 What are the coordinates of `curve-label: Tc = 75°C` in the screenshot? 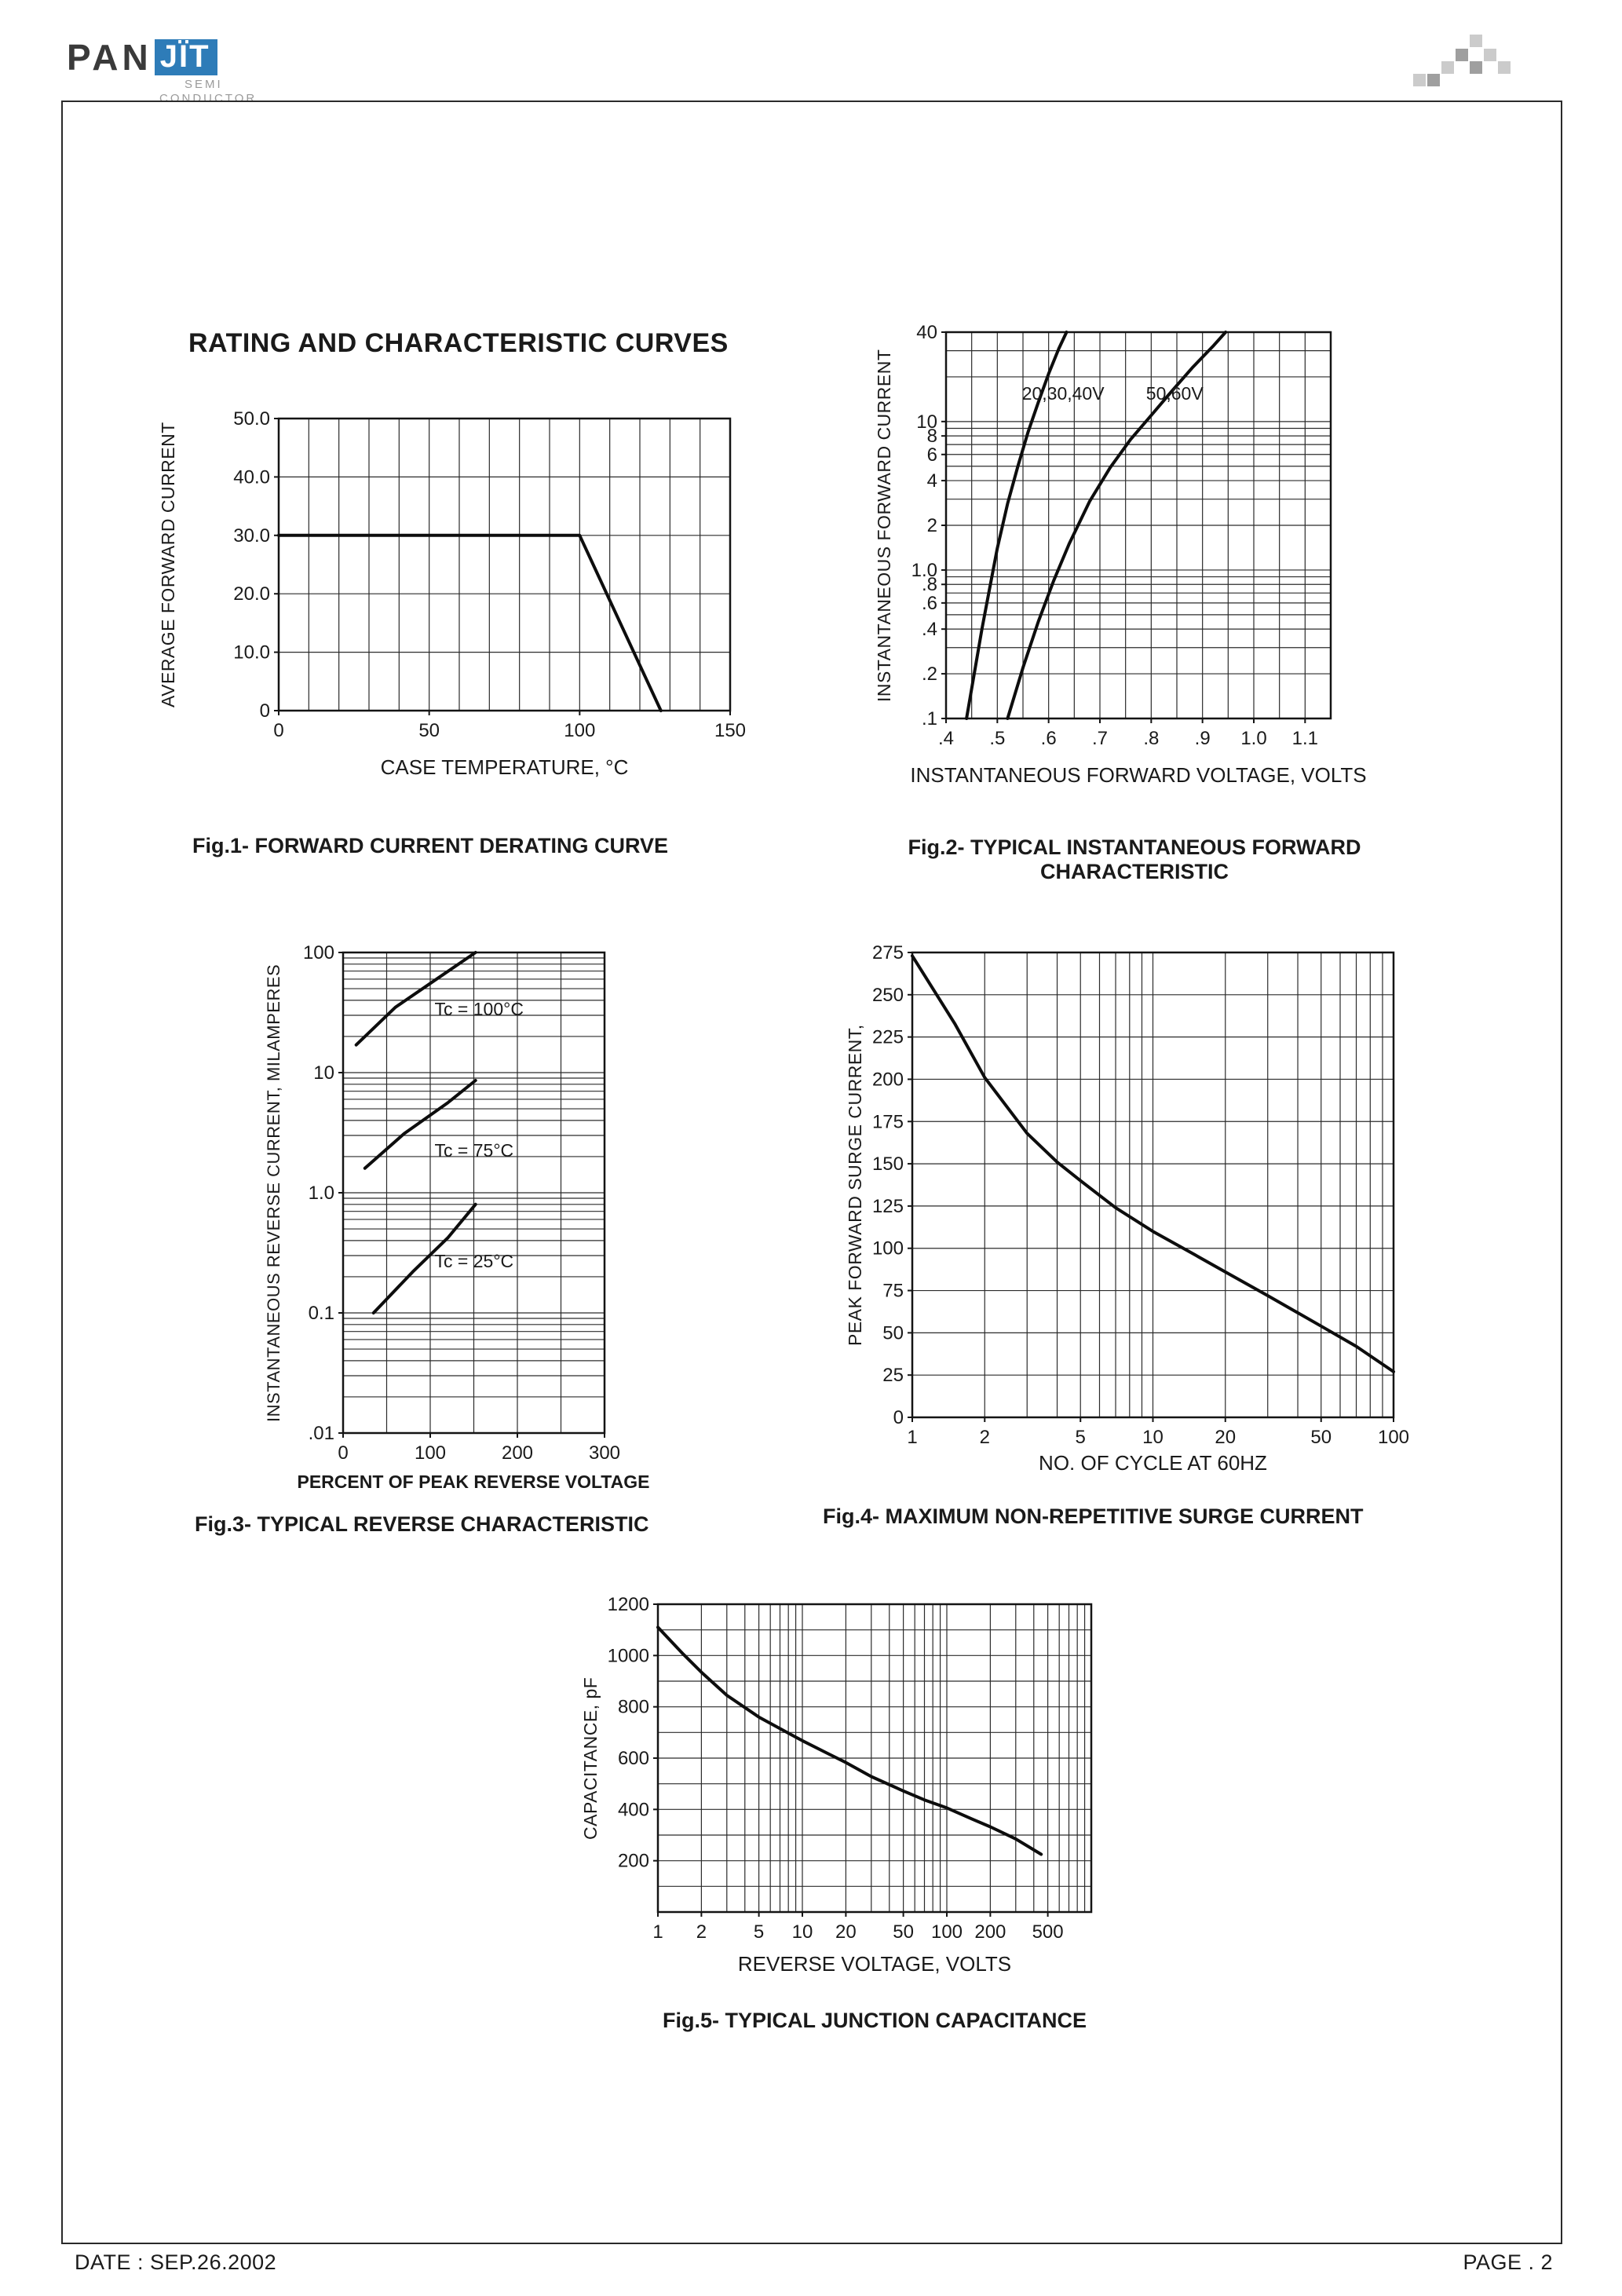 It's located at (474, 1150).